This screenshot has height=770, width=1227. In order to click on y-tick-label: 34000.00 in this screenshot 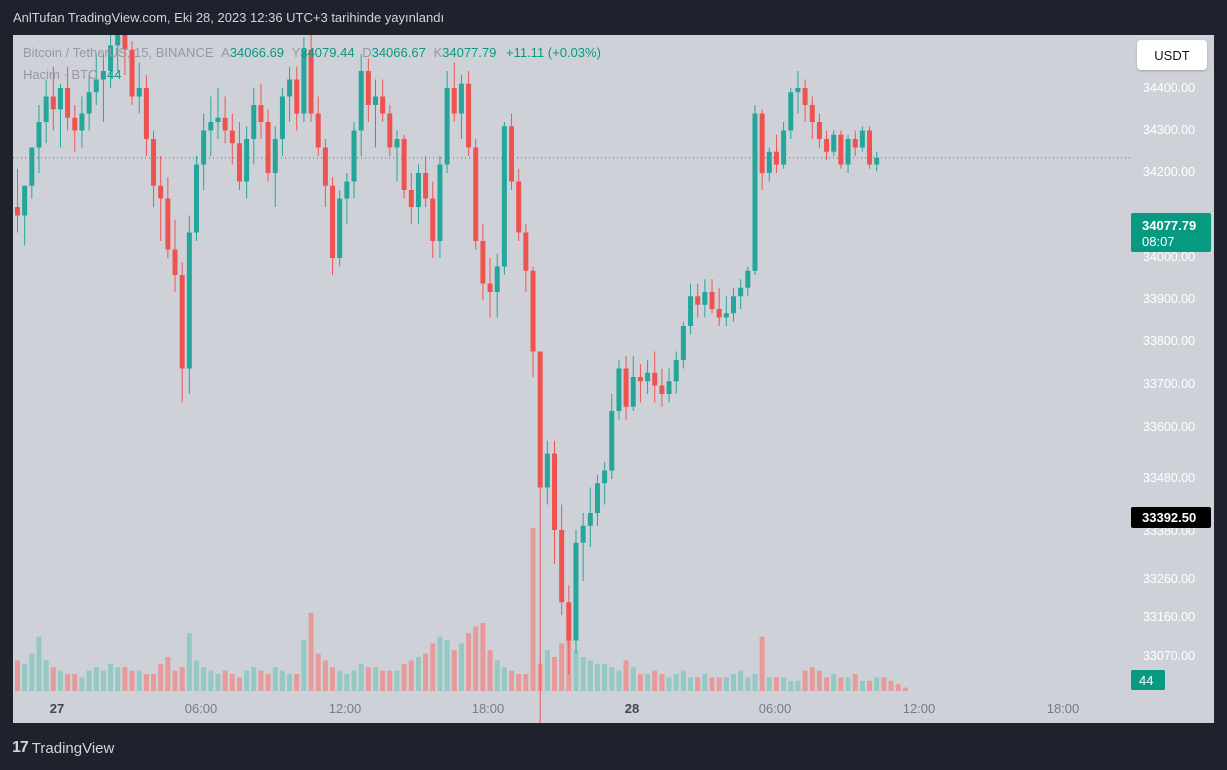, I will do `click(1169, 257)`.